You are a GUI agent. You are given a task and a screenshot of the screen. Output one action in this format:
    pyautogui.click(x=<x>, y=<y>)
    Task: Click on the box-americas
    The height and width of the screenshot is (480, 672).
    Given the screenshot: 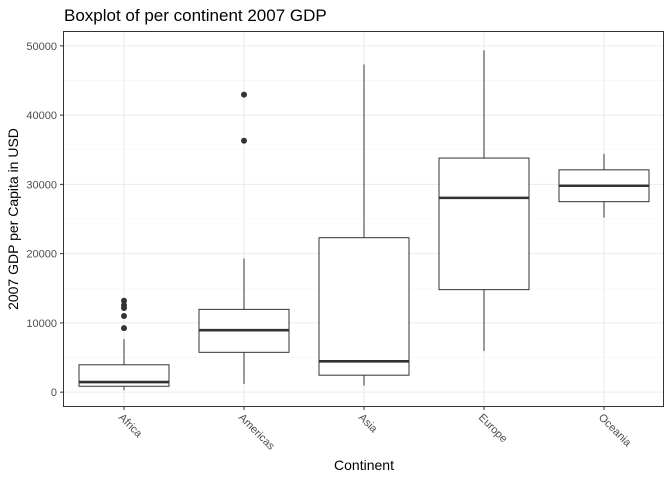 What is the action you would take?
    pyautogui.click(x=244, y=237)
    